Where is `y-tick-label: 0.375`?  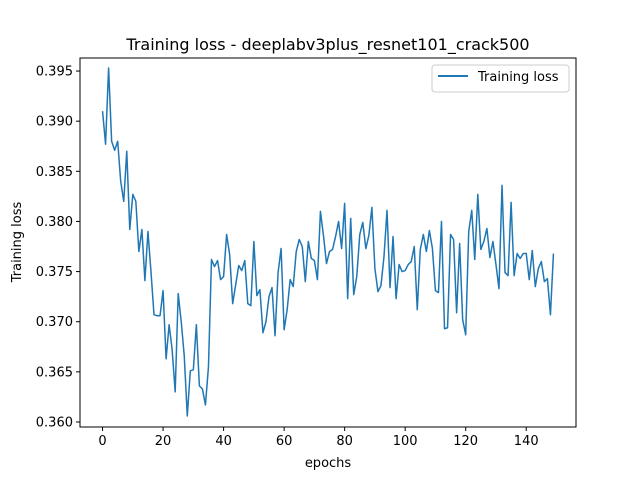
y-tick-label: 0.375 is located at coordinates (54, 272).